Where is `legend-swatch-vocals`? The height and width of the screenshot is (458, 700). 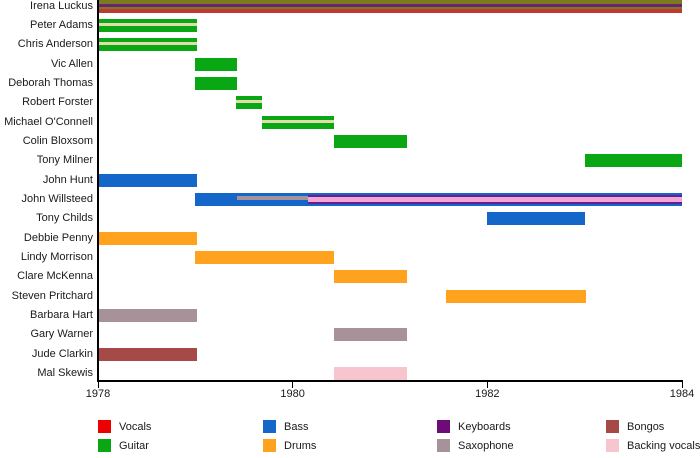
legend-swatch-vocals is located at coordinates (104, 426).